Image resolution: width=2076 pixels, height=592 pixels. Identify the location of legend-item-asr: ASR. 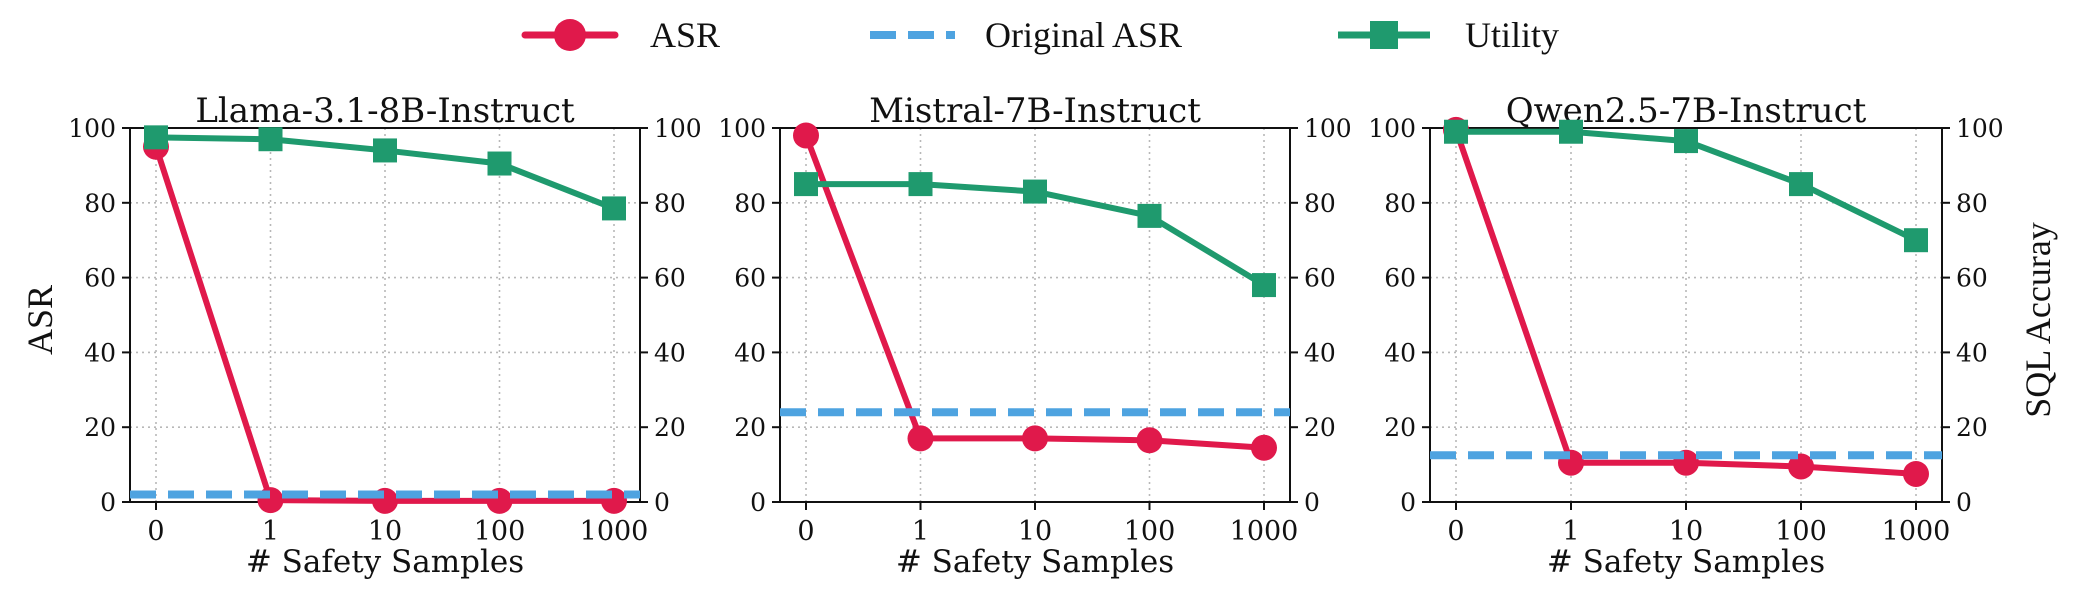
(620, 35).